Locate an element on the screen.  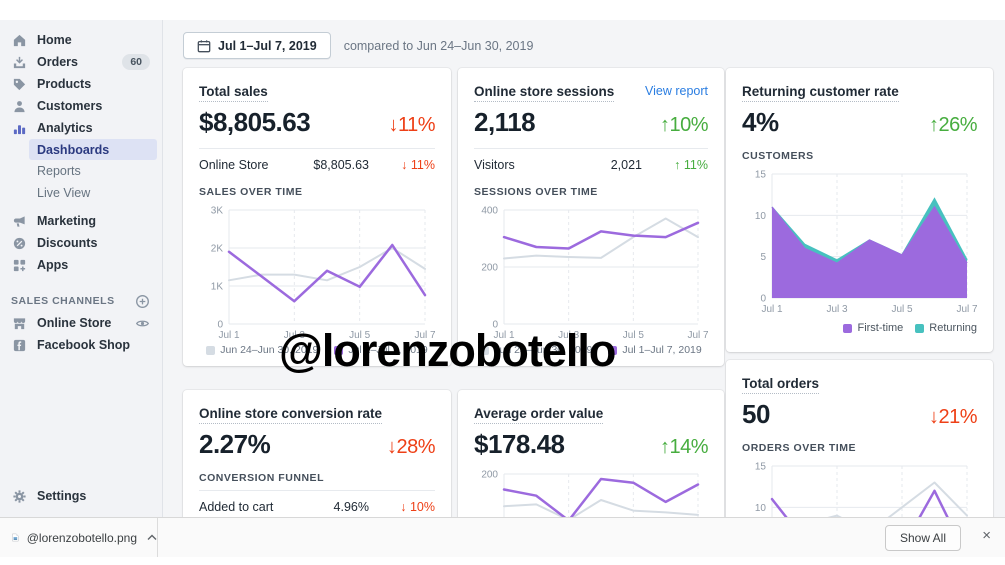
conversion-rate-value: 2.27% is located at coordinates (235, 444).